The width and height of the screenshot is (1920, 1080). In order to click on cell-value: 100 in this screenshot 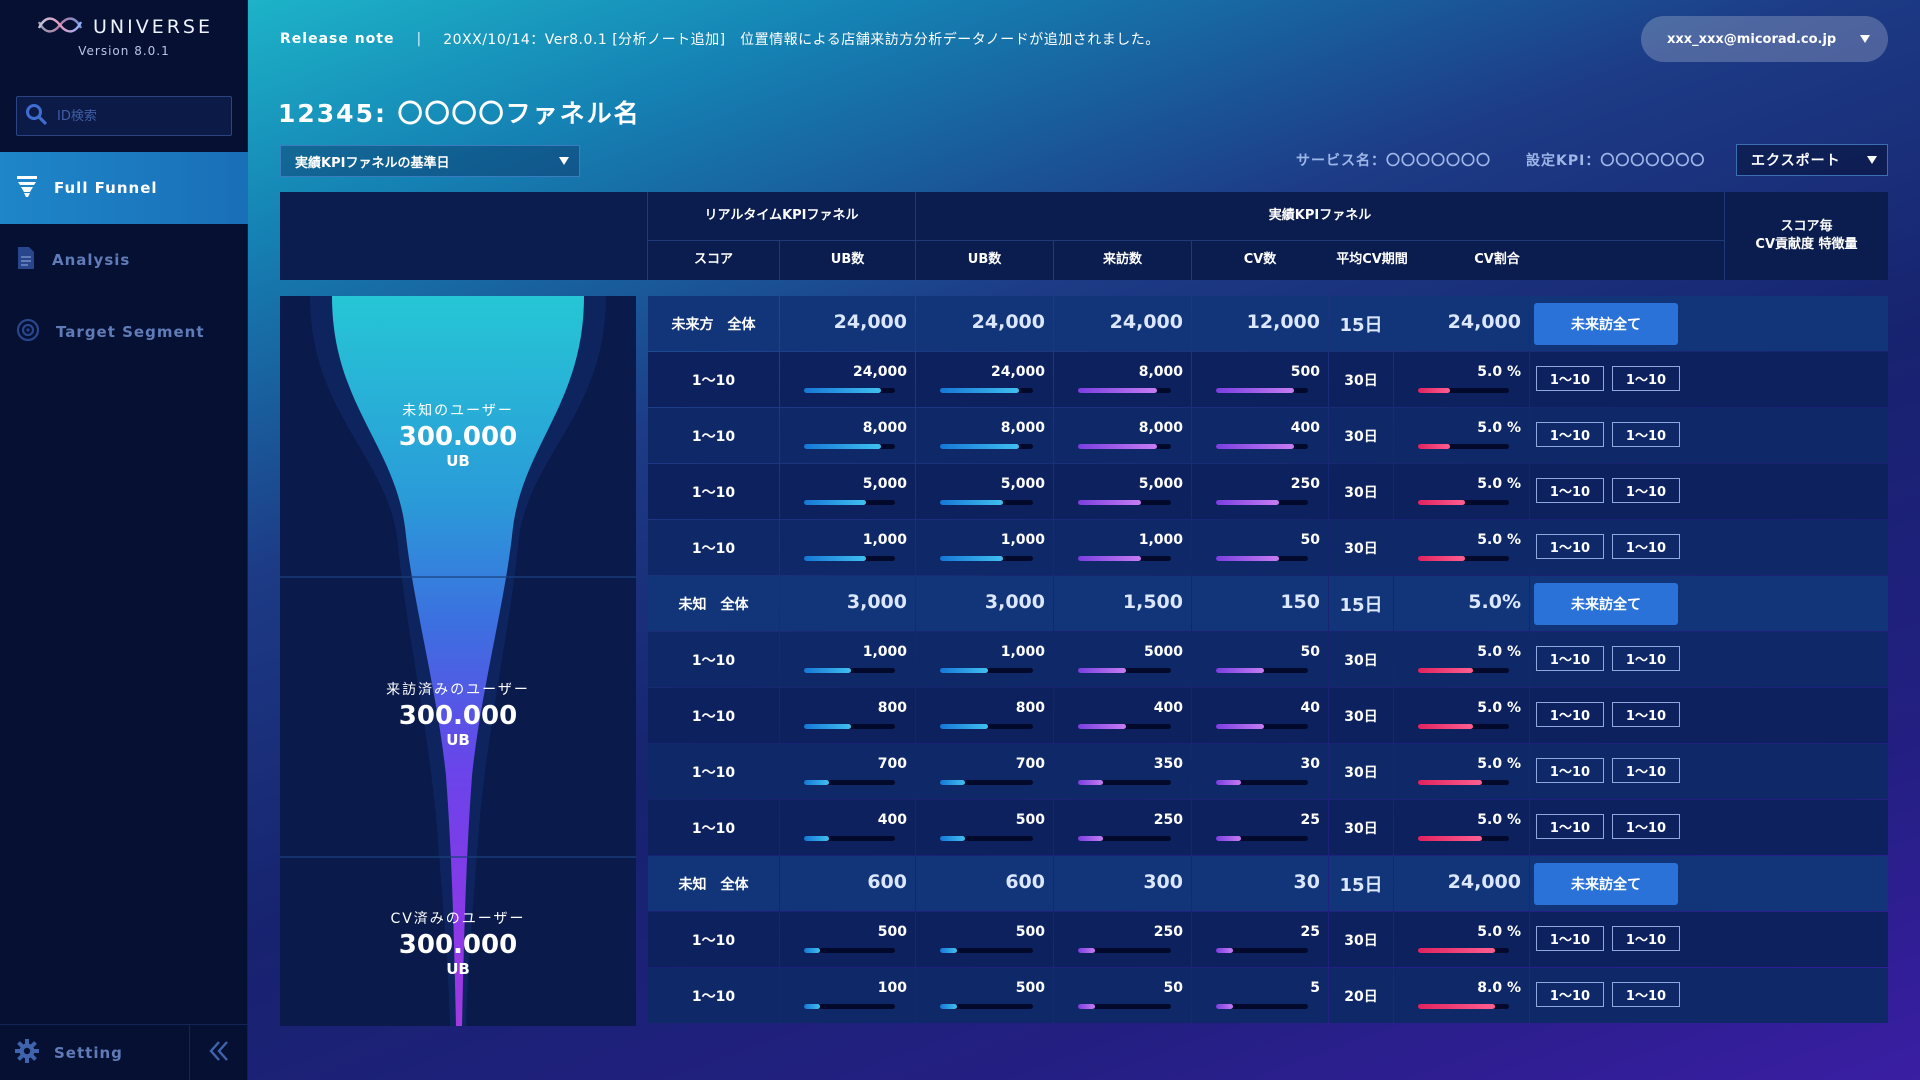, I will do `click(892, 988)`.